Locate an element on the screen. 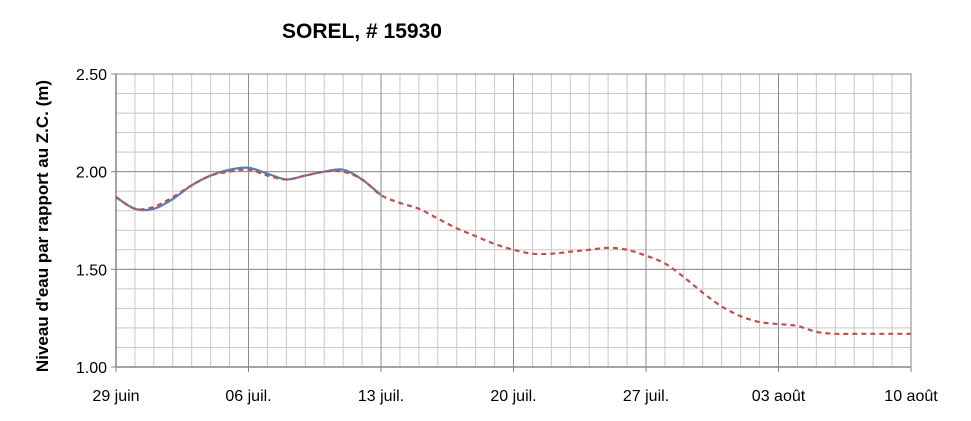  x-tick-label: 29 juin is located at coordinates (115, 396).